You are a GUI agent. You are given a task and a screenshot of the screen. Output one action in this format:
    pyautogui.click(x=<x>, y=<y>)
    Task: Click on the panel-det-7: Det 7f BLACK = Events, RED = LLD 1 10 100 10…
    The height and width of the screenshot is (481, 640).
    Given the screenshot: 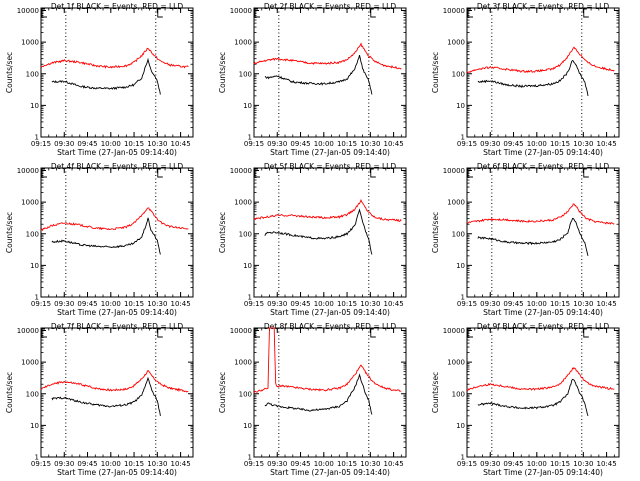 What is the action you would take?
    pyautogui.click(x=99, y=399)
    